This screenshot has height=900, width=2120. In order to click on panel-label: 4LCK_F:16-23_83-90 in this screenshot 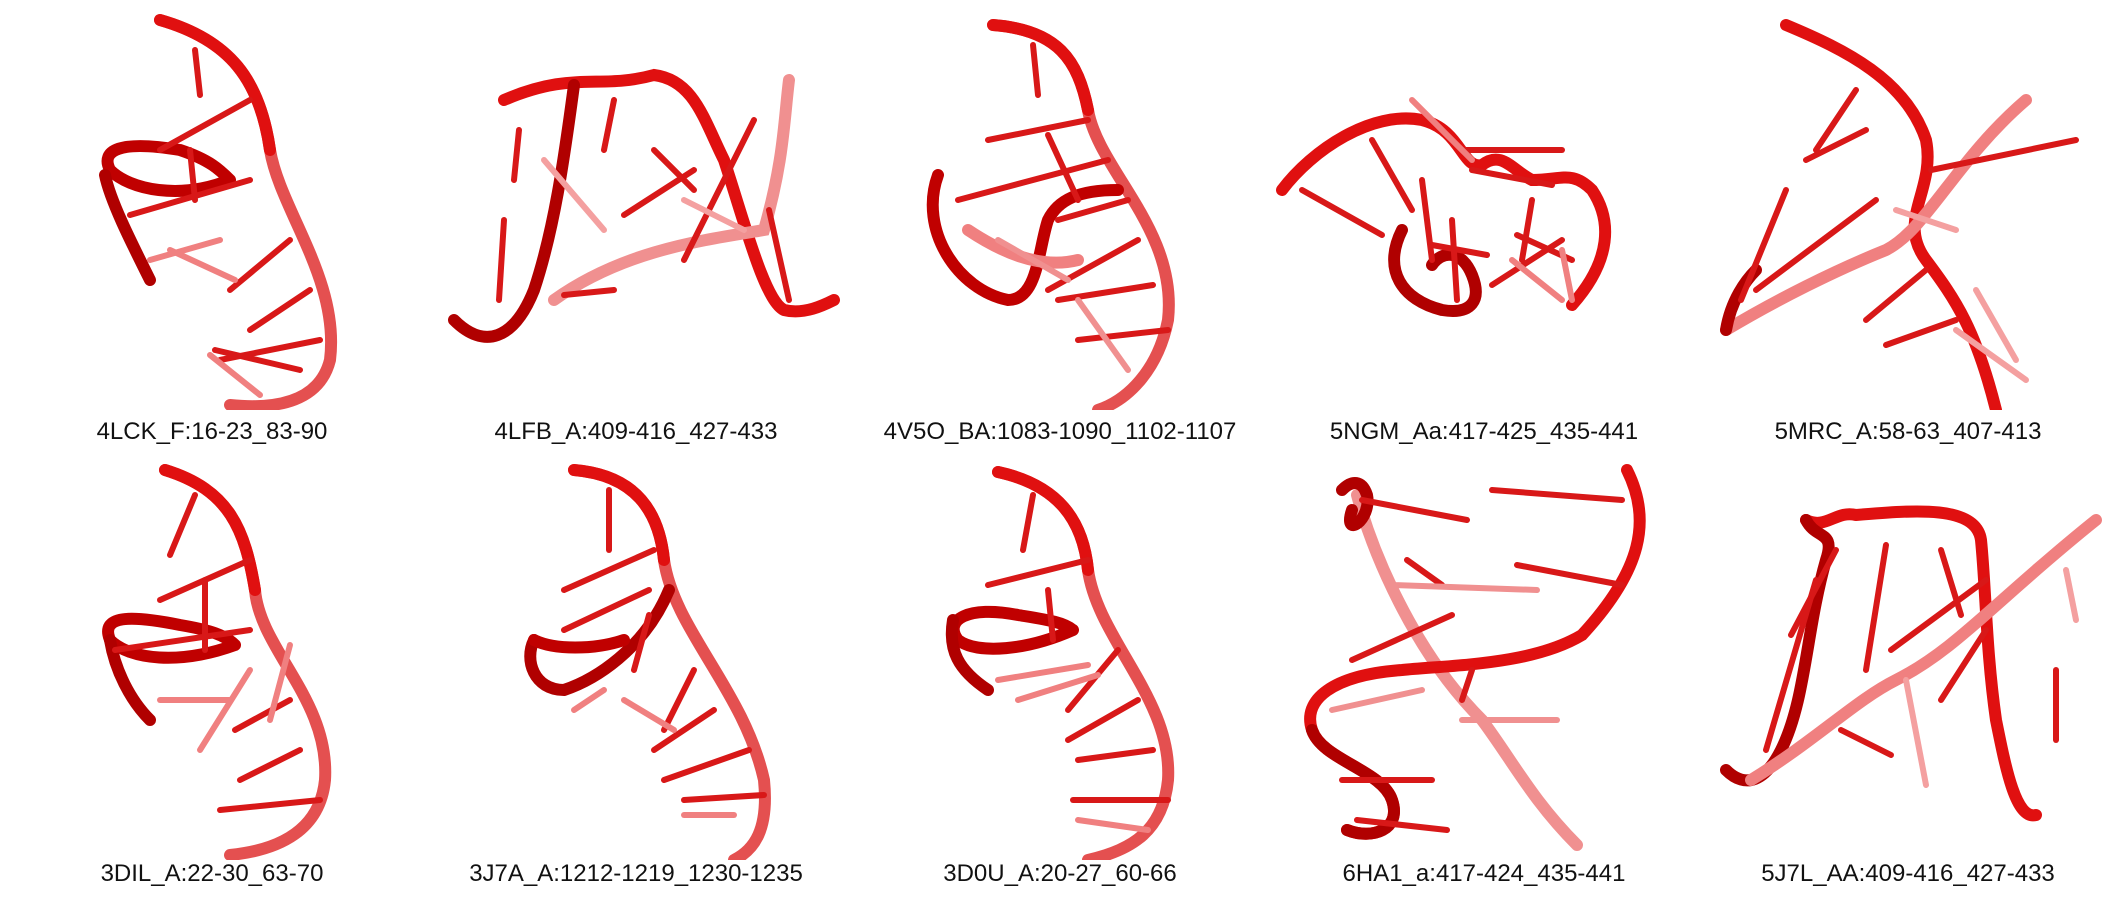, I will do `click(212, 431)`.